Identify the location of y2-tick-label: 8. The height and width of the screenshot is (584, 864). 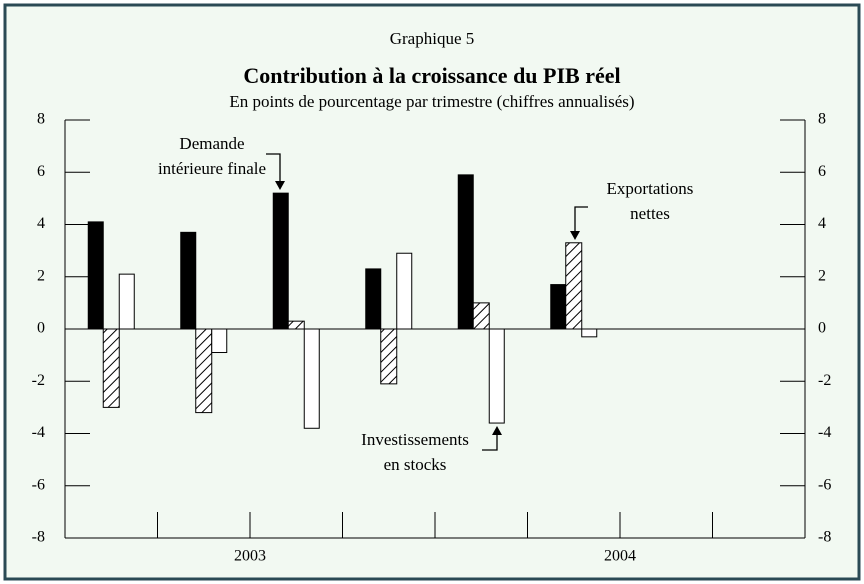
(822, 119).